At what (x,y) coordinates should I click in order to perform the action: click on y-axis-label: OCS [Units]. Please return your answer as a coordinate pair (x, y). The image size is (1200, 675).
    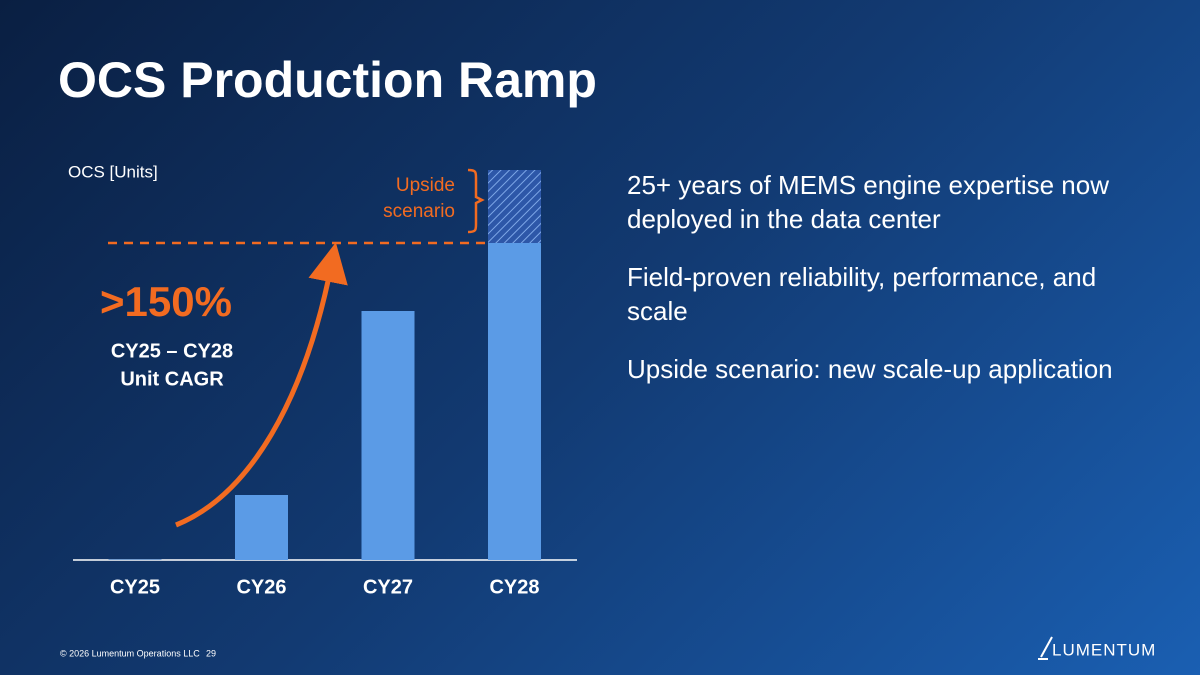
    Looking at the image, I should click on (113, 171).